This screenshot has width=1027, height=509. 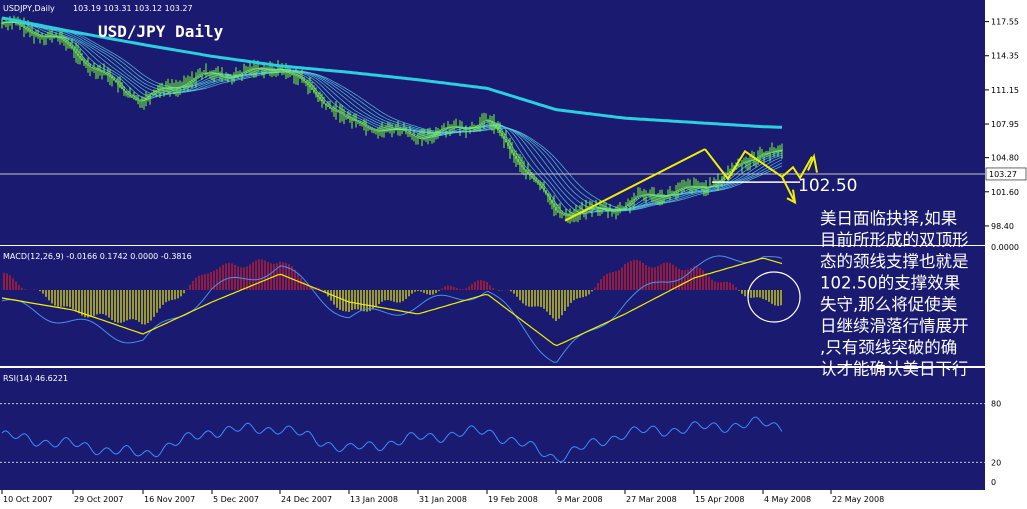 I want to click on analysis-note-line: 日继续滑落行情展开, so click(x=894, y=326).